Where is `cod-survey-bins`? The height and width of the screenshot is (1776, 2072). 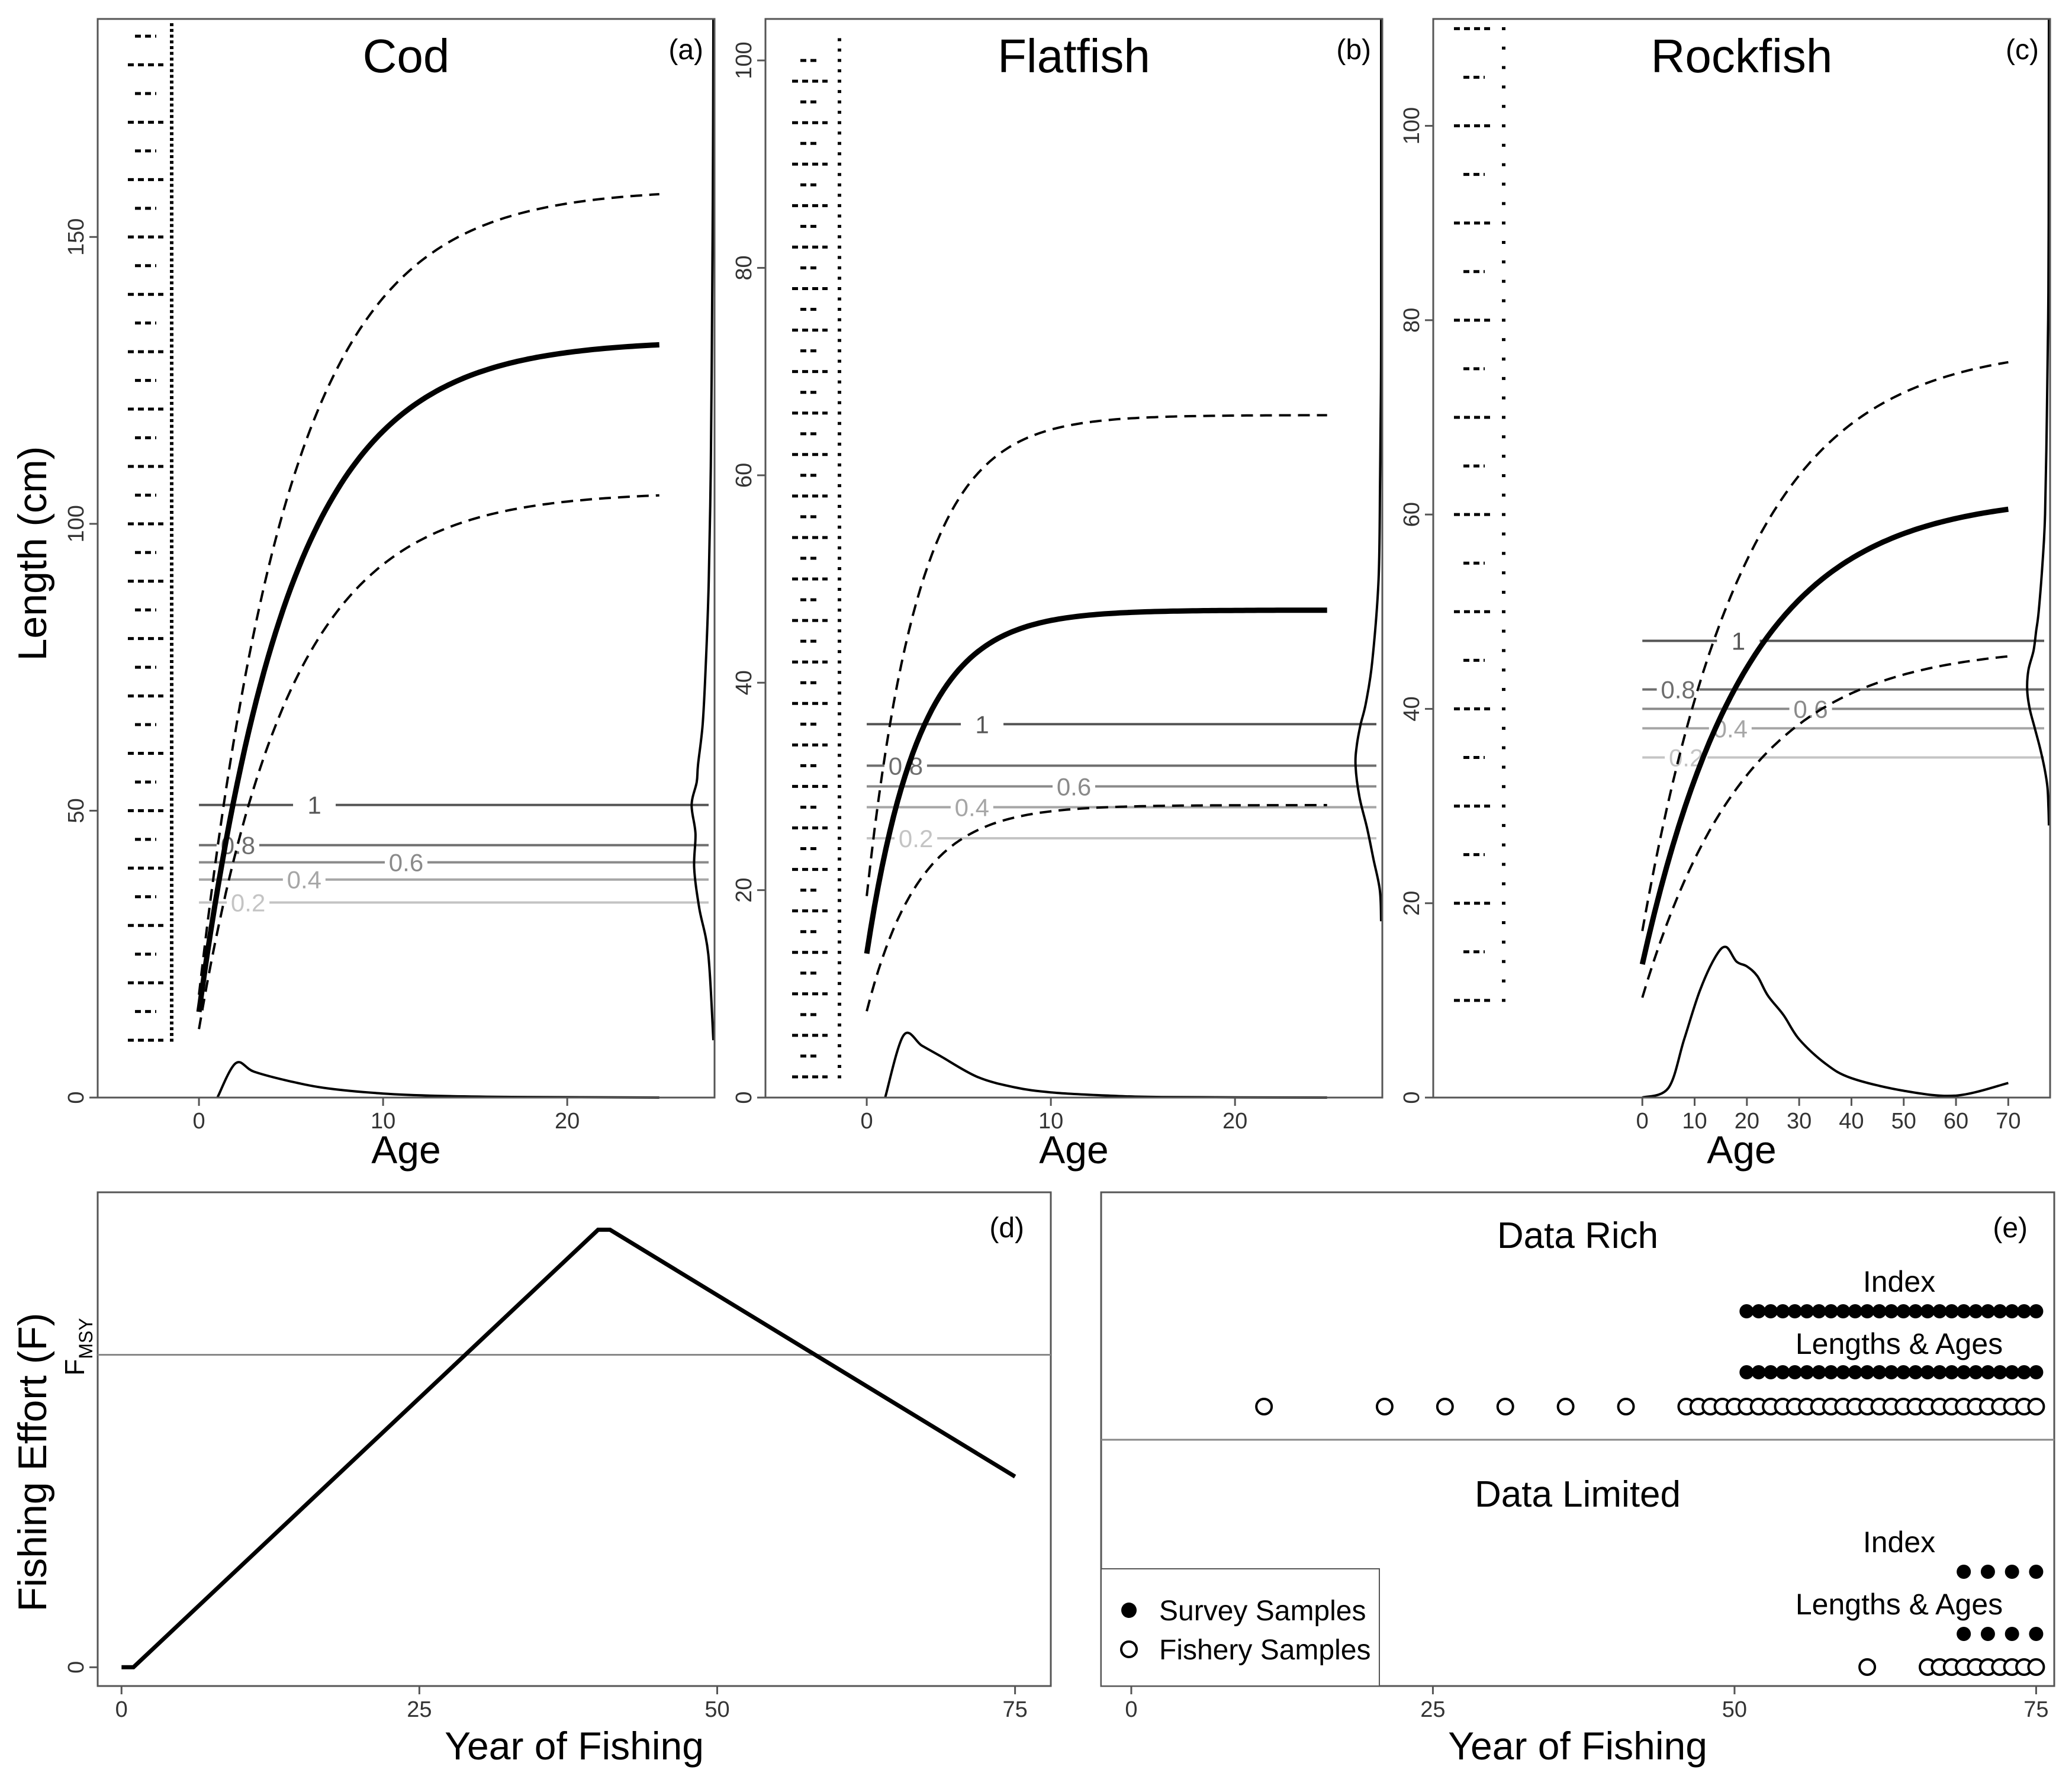
cod-survey-bins is located at coordinates (171, 532).